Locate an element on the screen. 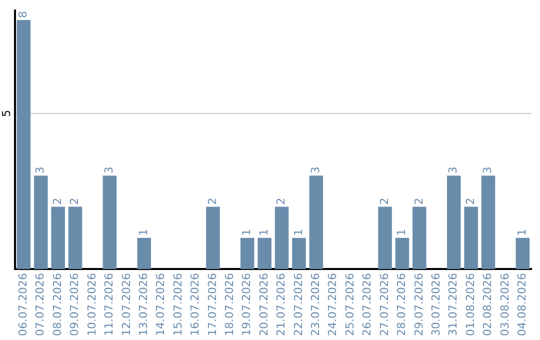  y-tick-label: 5 is located at coordinates (6, 113).